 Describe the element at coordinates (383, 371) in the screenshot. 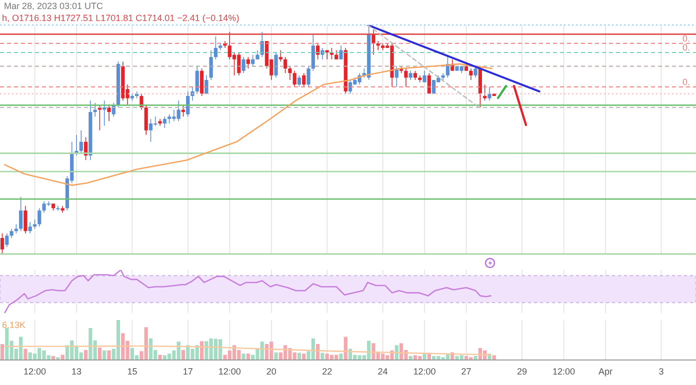

I see `x-tick-label: 24` at that location.